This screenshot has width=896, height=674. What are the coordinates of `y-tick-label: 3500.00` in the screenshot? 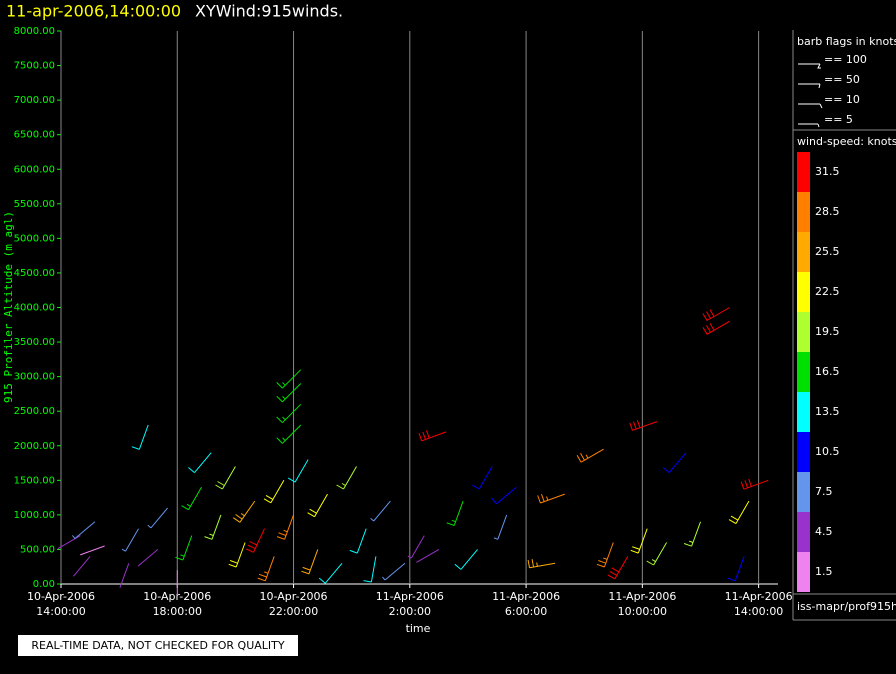 It's located at (34, 342).